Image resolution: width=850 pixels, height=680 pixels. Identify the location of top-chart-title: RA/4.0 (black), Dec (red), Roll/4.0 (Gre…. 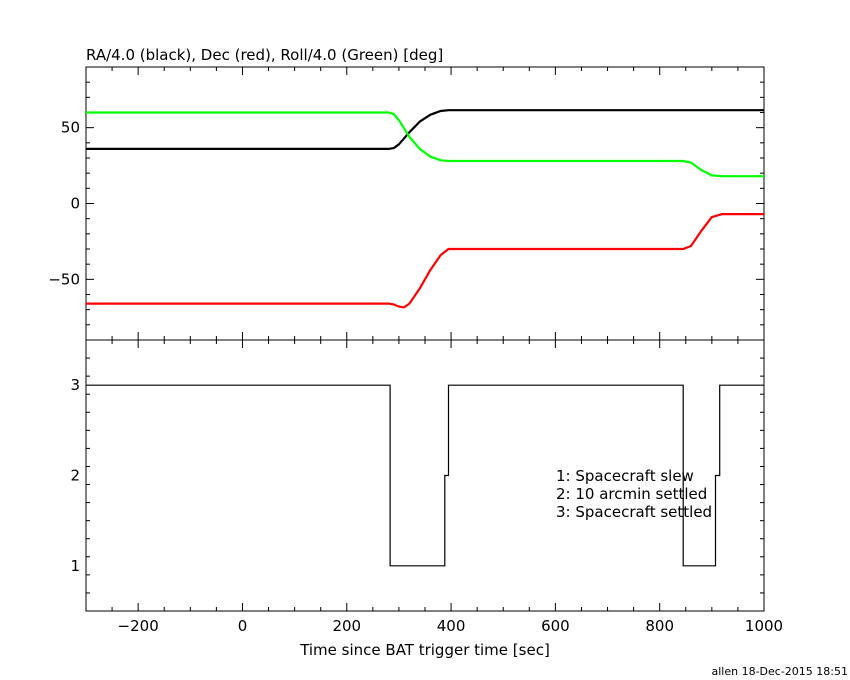
(264, 55).